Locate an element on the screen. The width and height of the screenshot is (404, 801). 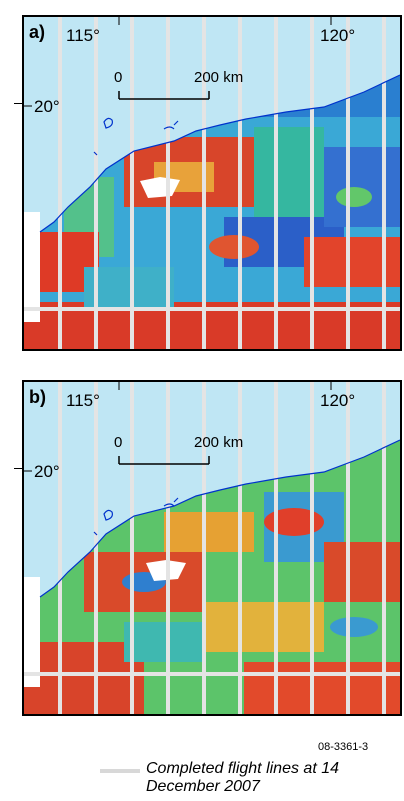
longitude-label-left-a: 115° is located at coordinates (83, 35).